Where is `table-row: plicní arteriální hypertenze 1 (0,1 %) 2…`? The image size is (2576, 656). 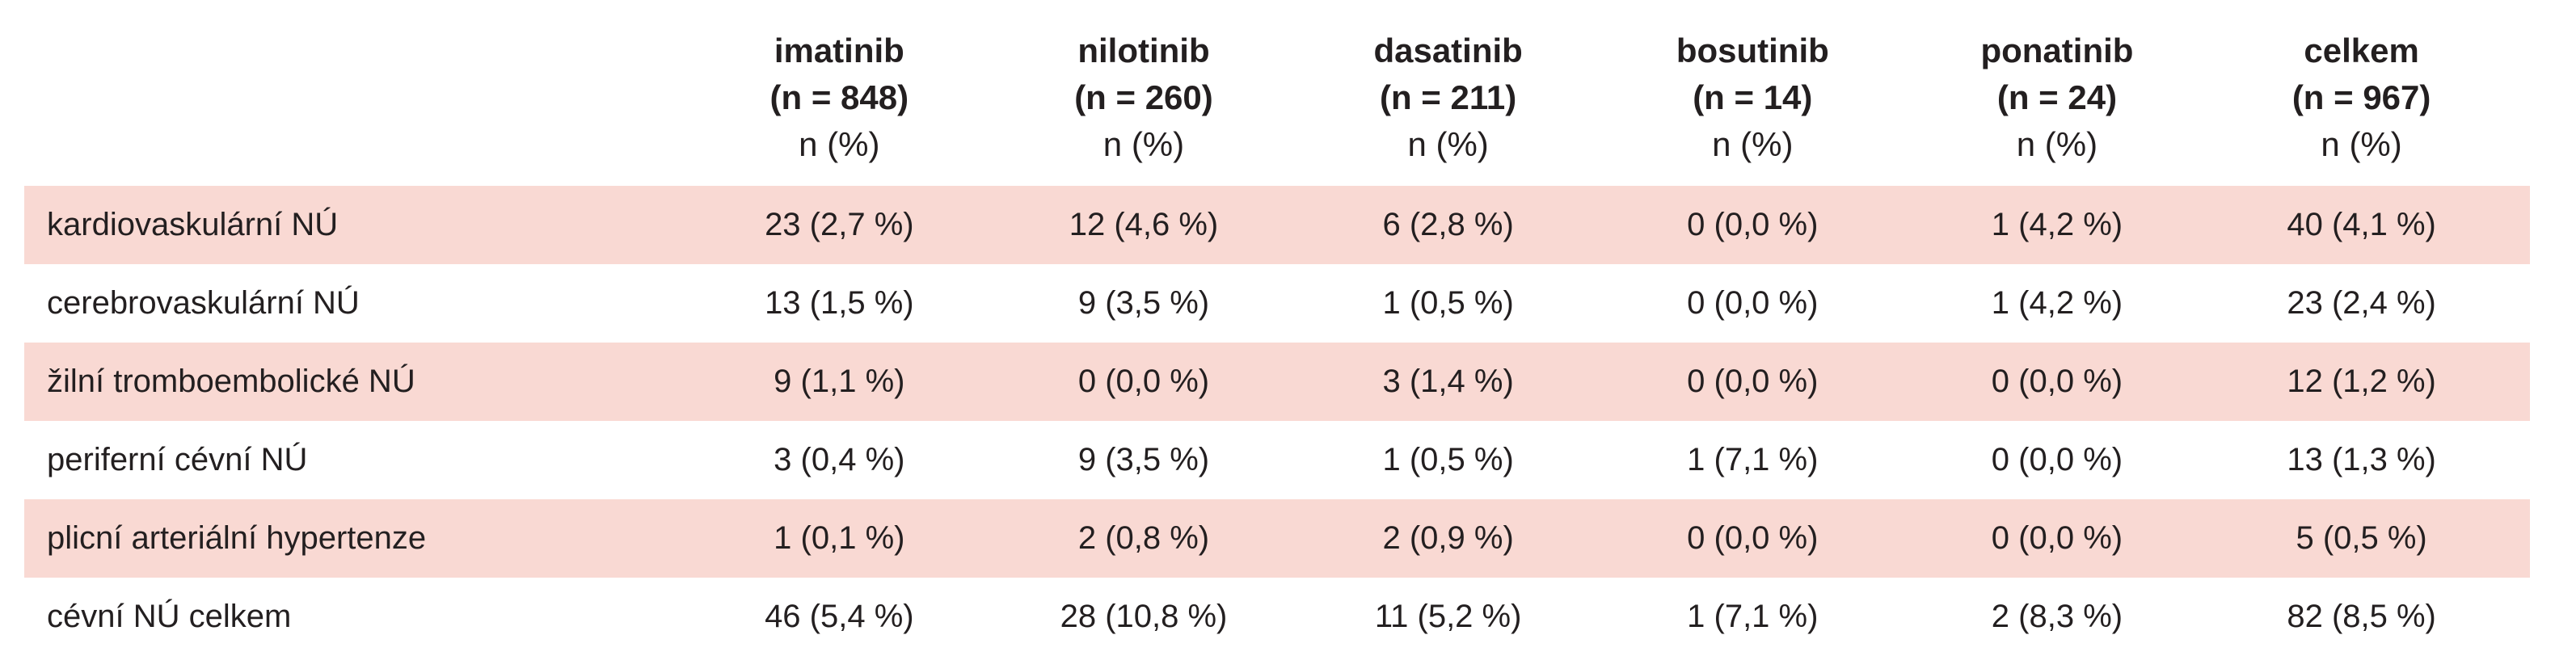
table-row: plicní arteriální hypertenze 1 (0,1 %) 2… is located at coordinates (1277, 538).